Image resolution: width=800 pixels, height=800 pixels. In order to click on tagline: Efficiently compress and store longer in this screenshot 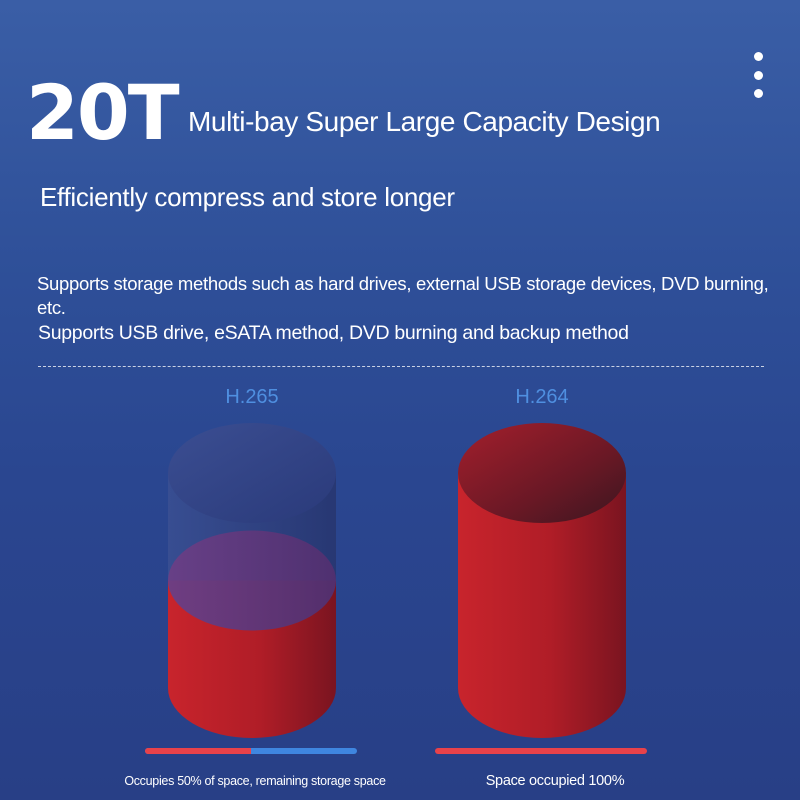, I will do `click(247, 197)`.